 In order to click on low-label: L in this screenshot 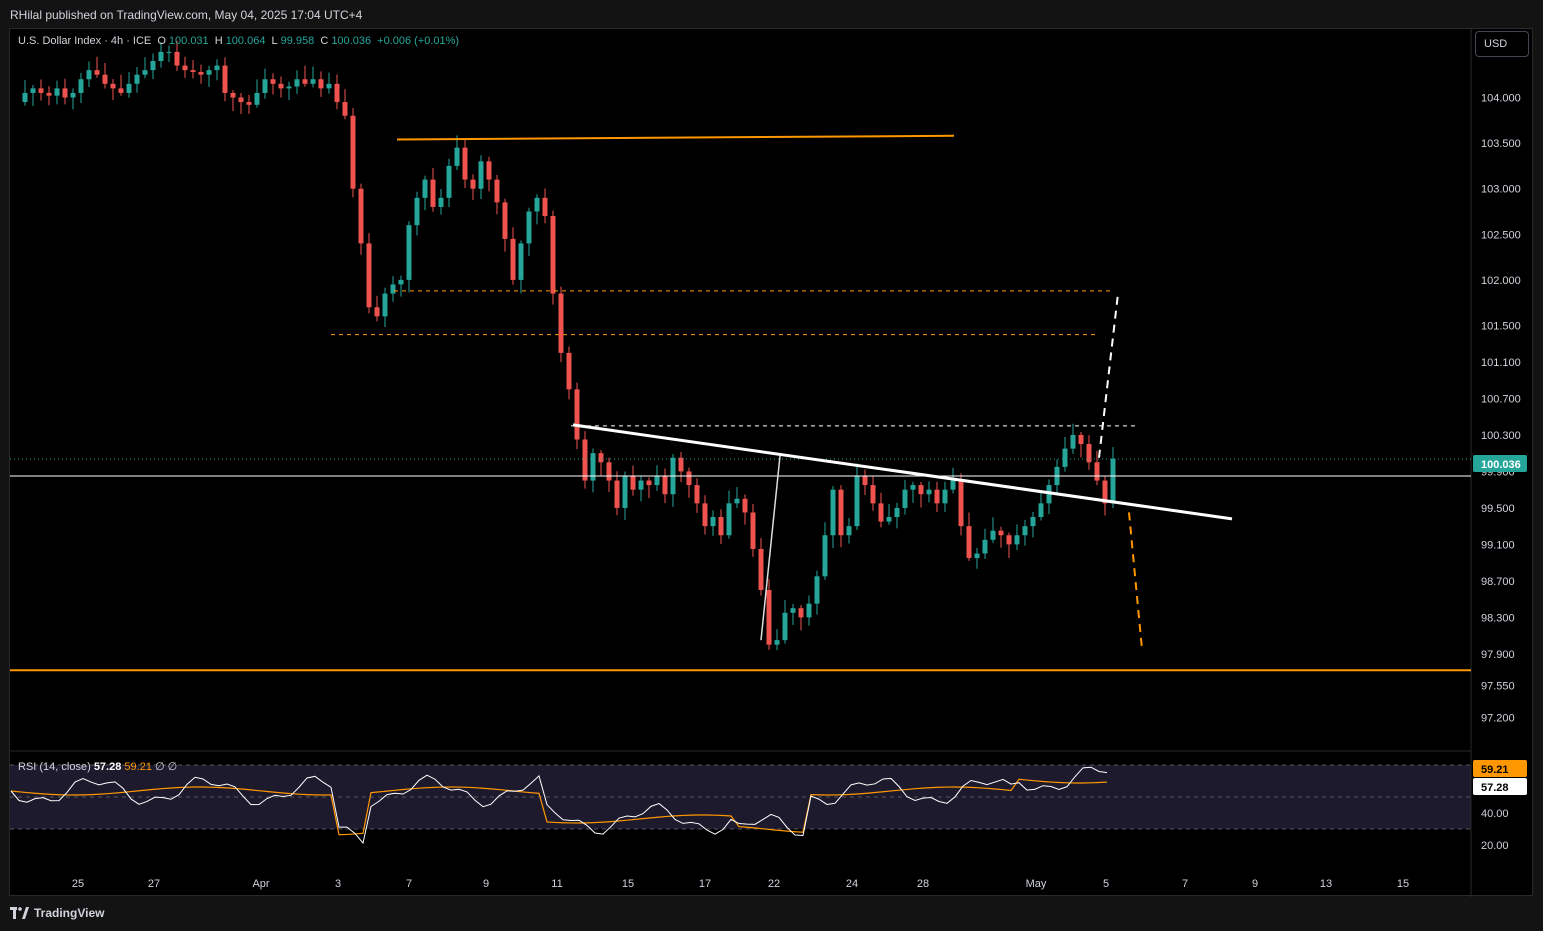, I will do `click(274, 41)`.